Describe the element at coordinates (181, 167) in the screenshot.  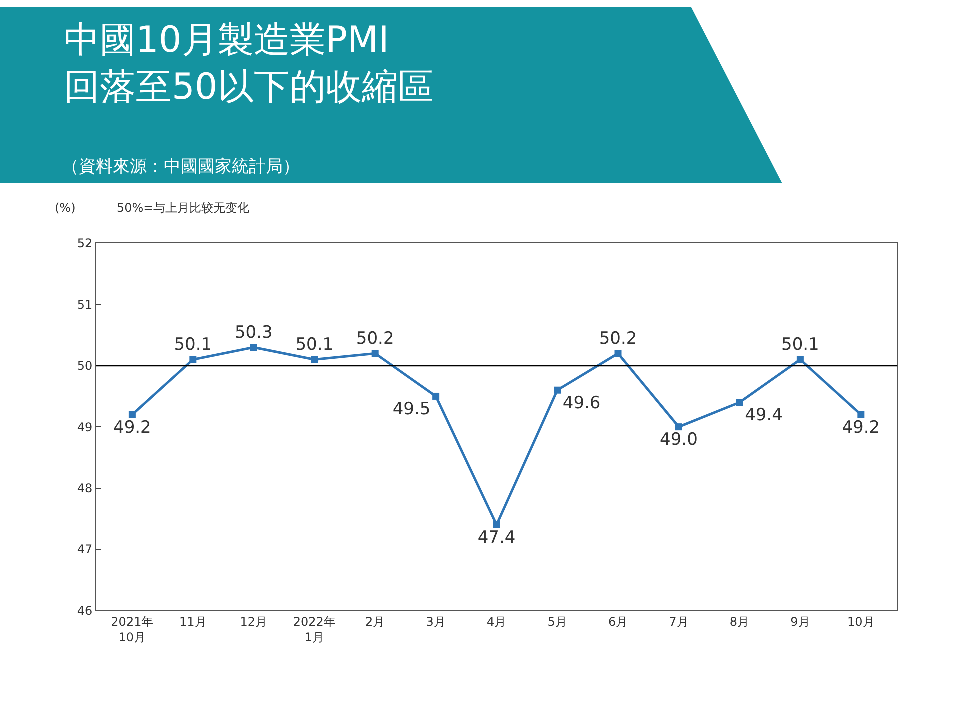
I see `chart-subtitle: （資料來源：中國國家統計局）` at that location.